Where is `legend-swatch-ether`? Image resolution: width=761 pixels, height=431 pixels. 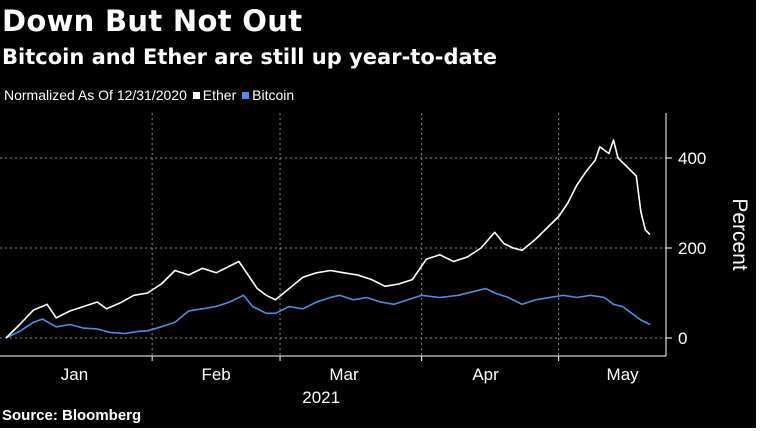
legend-swatch-ether is located at coordinates (196, 96).